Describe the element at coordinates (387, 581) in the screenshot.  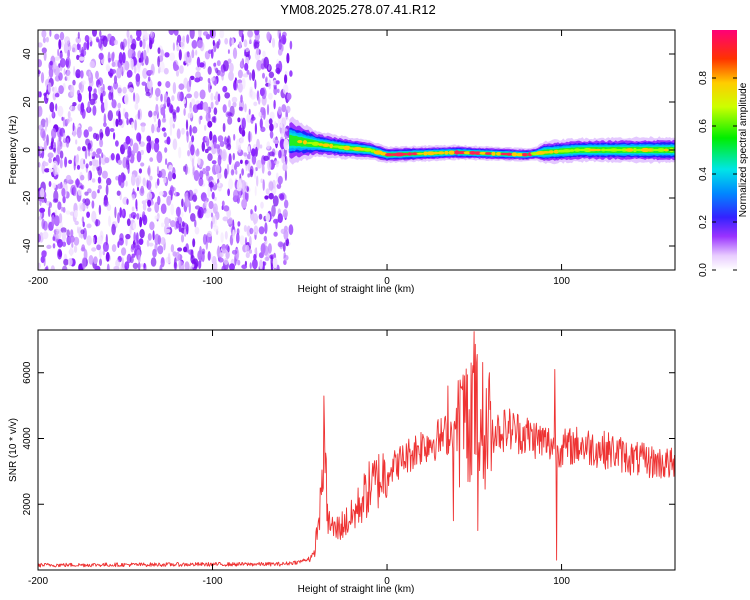
I see `snr-x-tick-label: 0` at that location.